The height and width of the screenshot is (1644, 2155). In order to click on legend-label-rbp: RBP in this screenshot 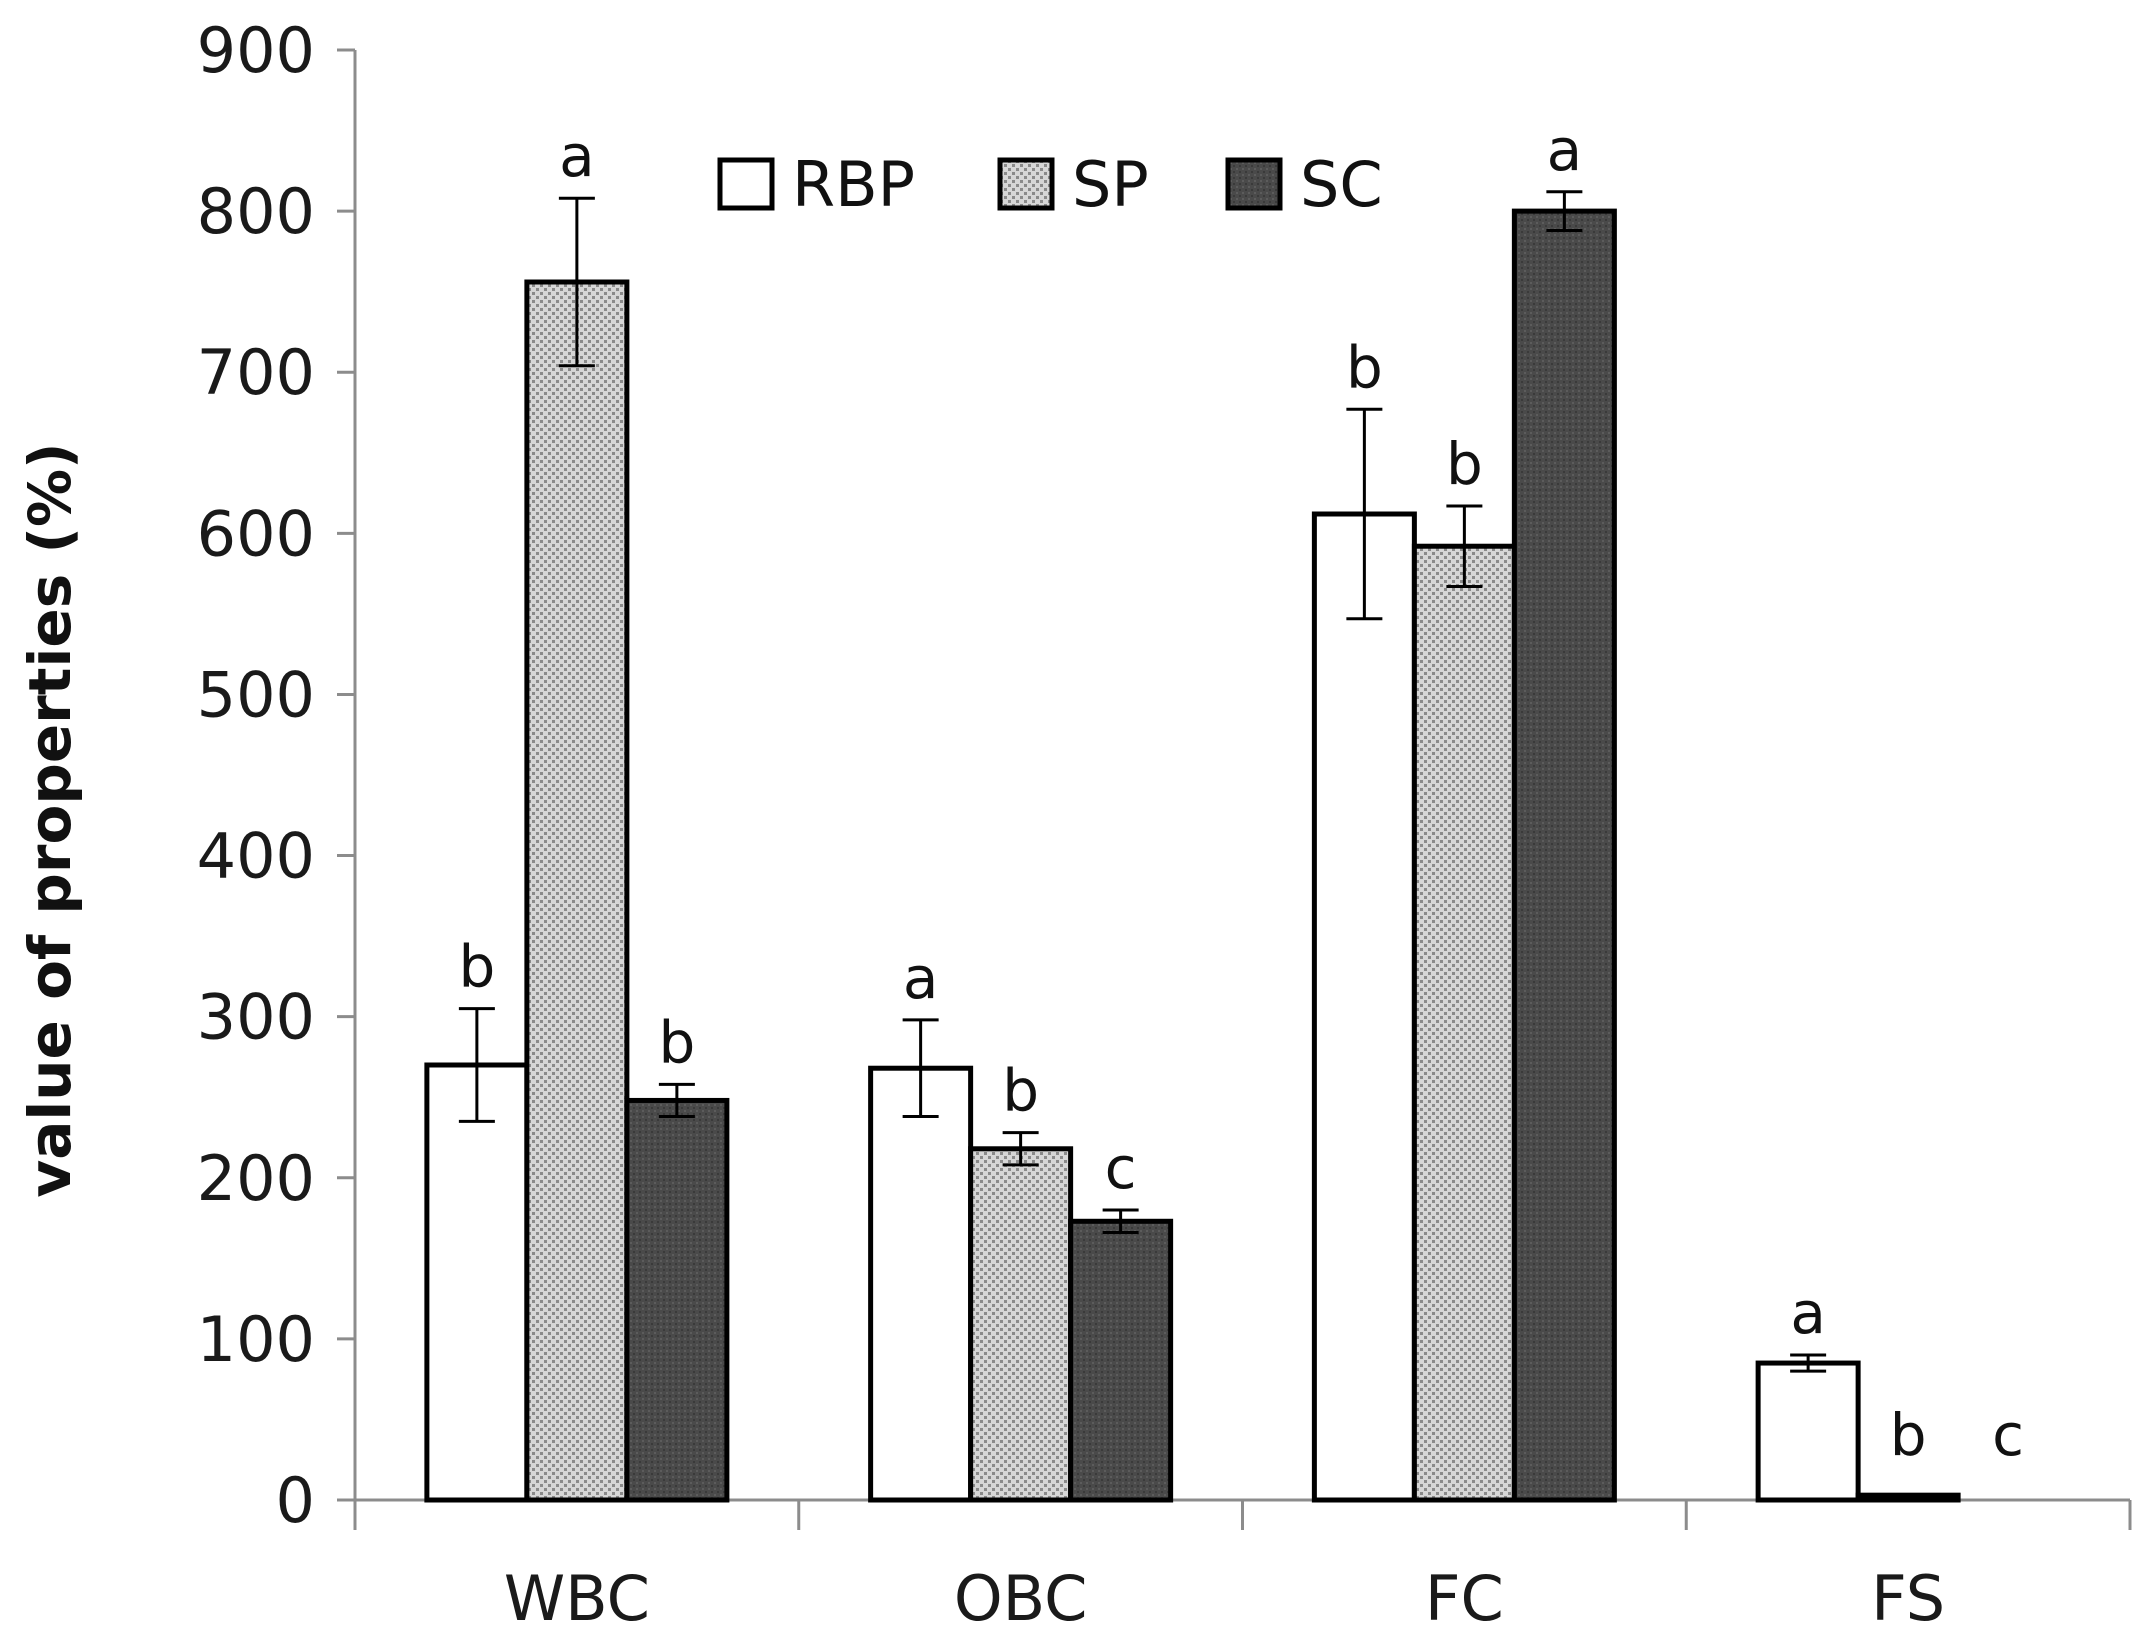, I will do `click(853, 184)`.